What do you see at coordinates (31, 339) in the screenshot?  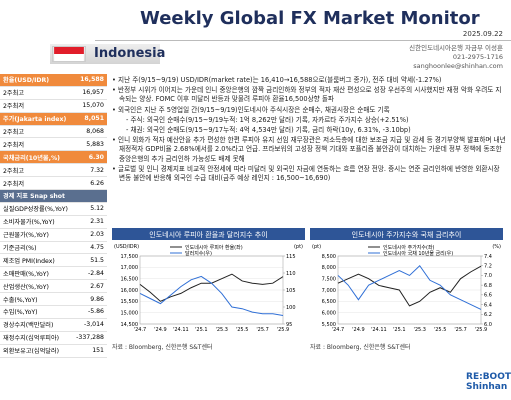 I see `indicator-label: 재정수지(십억루피아)` at bounding box center [31, 339].